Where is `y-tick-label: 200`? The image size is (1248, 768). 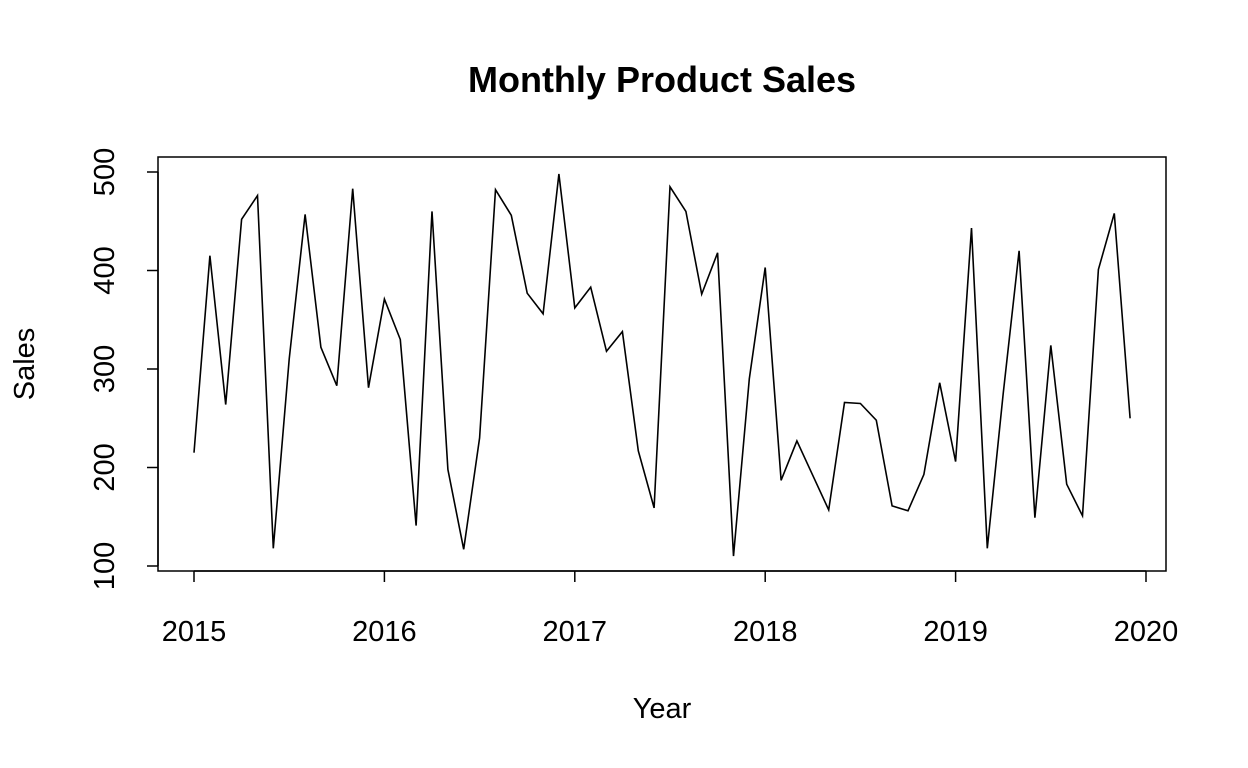 y-tick-label: 200 is located at coordinates (105, 467).